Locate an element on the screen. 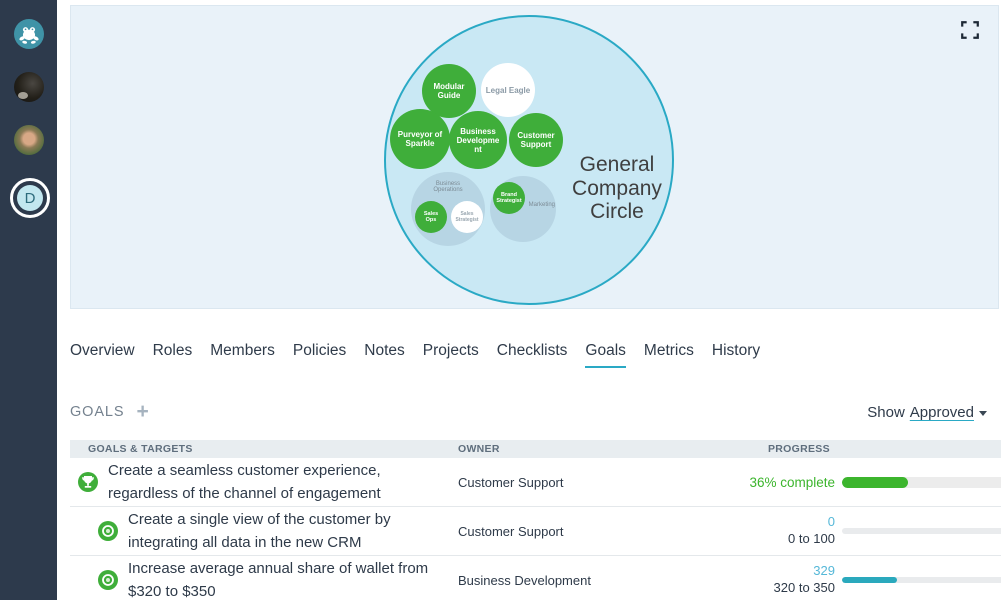  col-owner: OWNER is located at coordinates (479, 449).